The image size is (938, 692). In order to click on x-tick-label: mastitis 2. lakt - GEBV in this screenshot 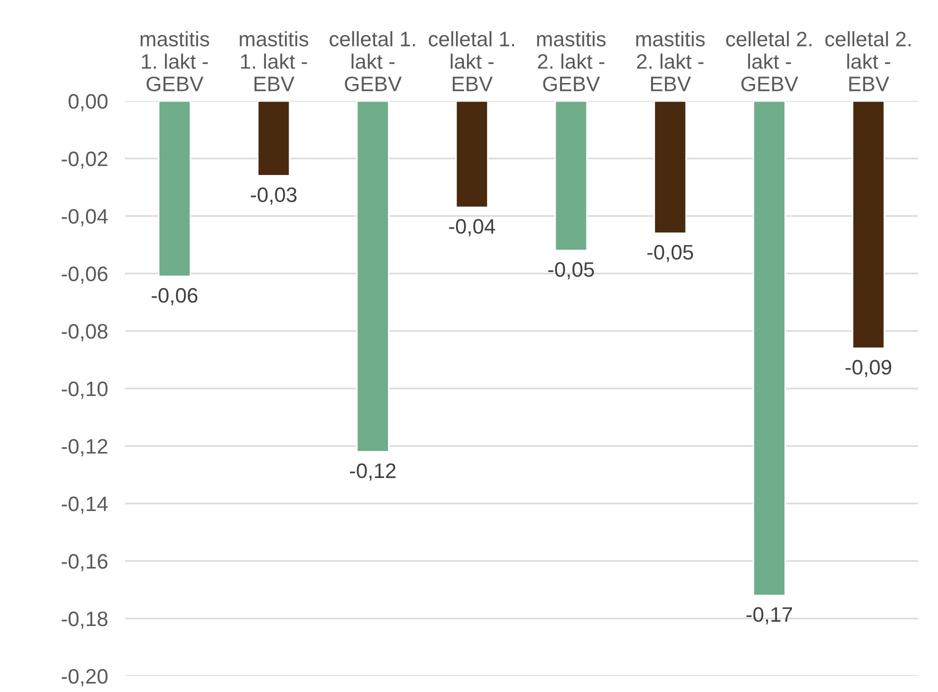, I will do `click(571, 61)`.